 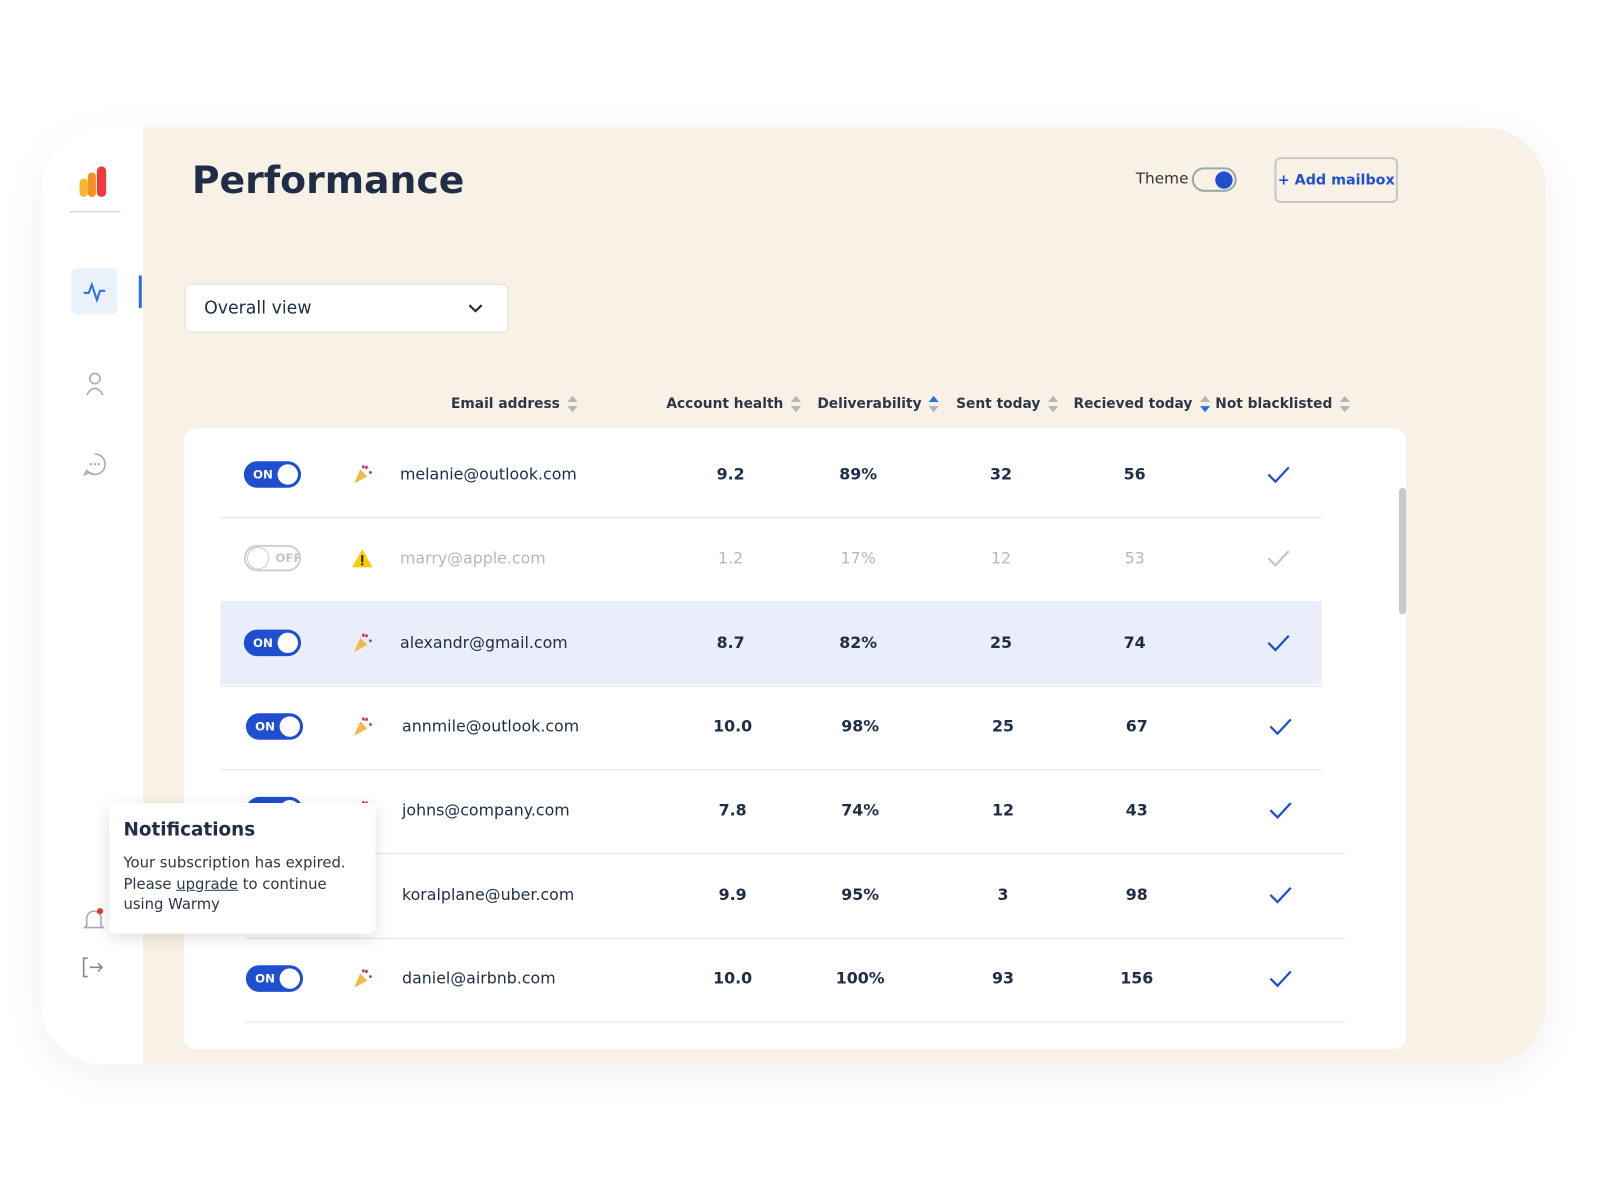 I want to click on column-header-label: Recieved today, so click(x=1133, y=404).